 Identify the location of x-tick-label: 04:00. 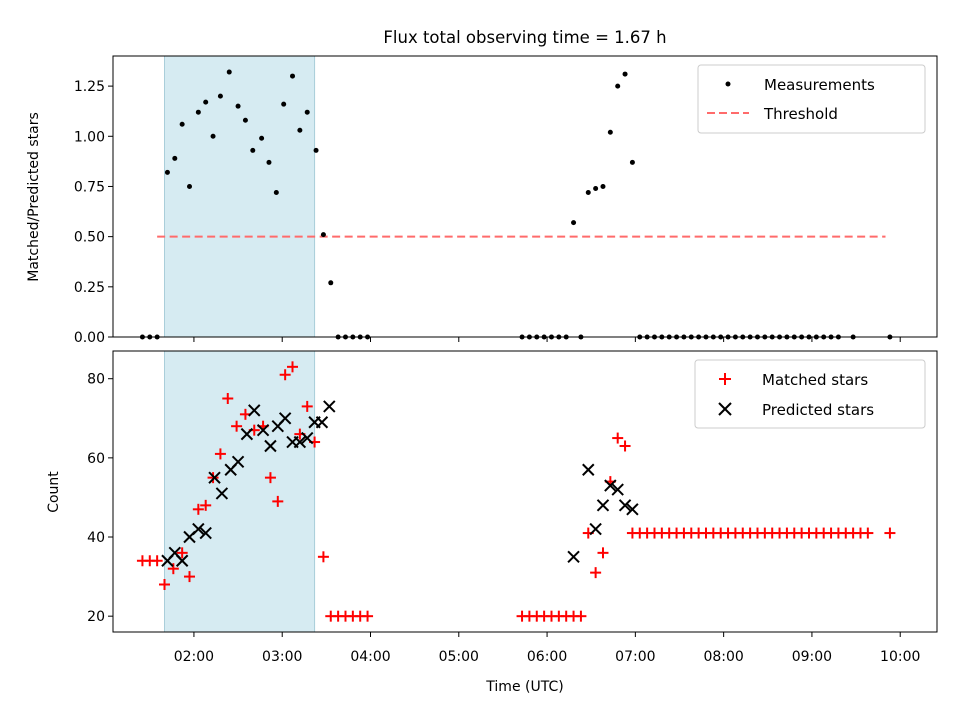
(370, 657).